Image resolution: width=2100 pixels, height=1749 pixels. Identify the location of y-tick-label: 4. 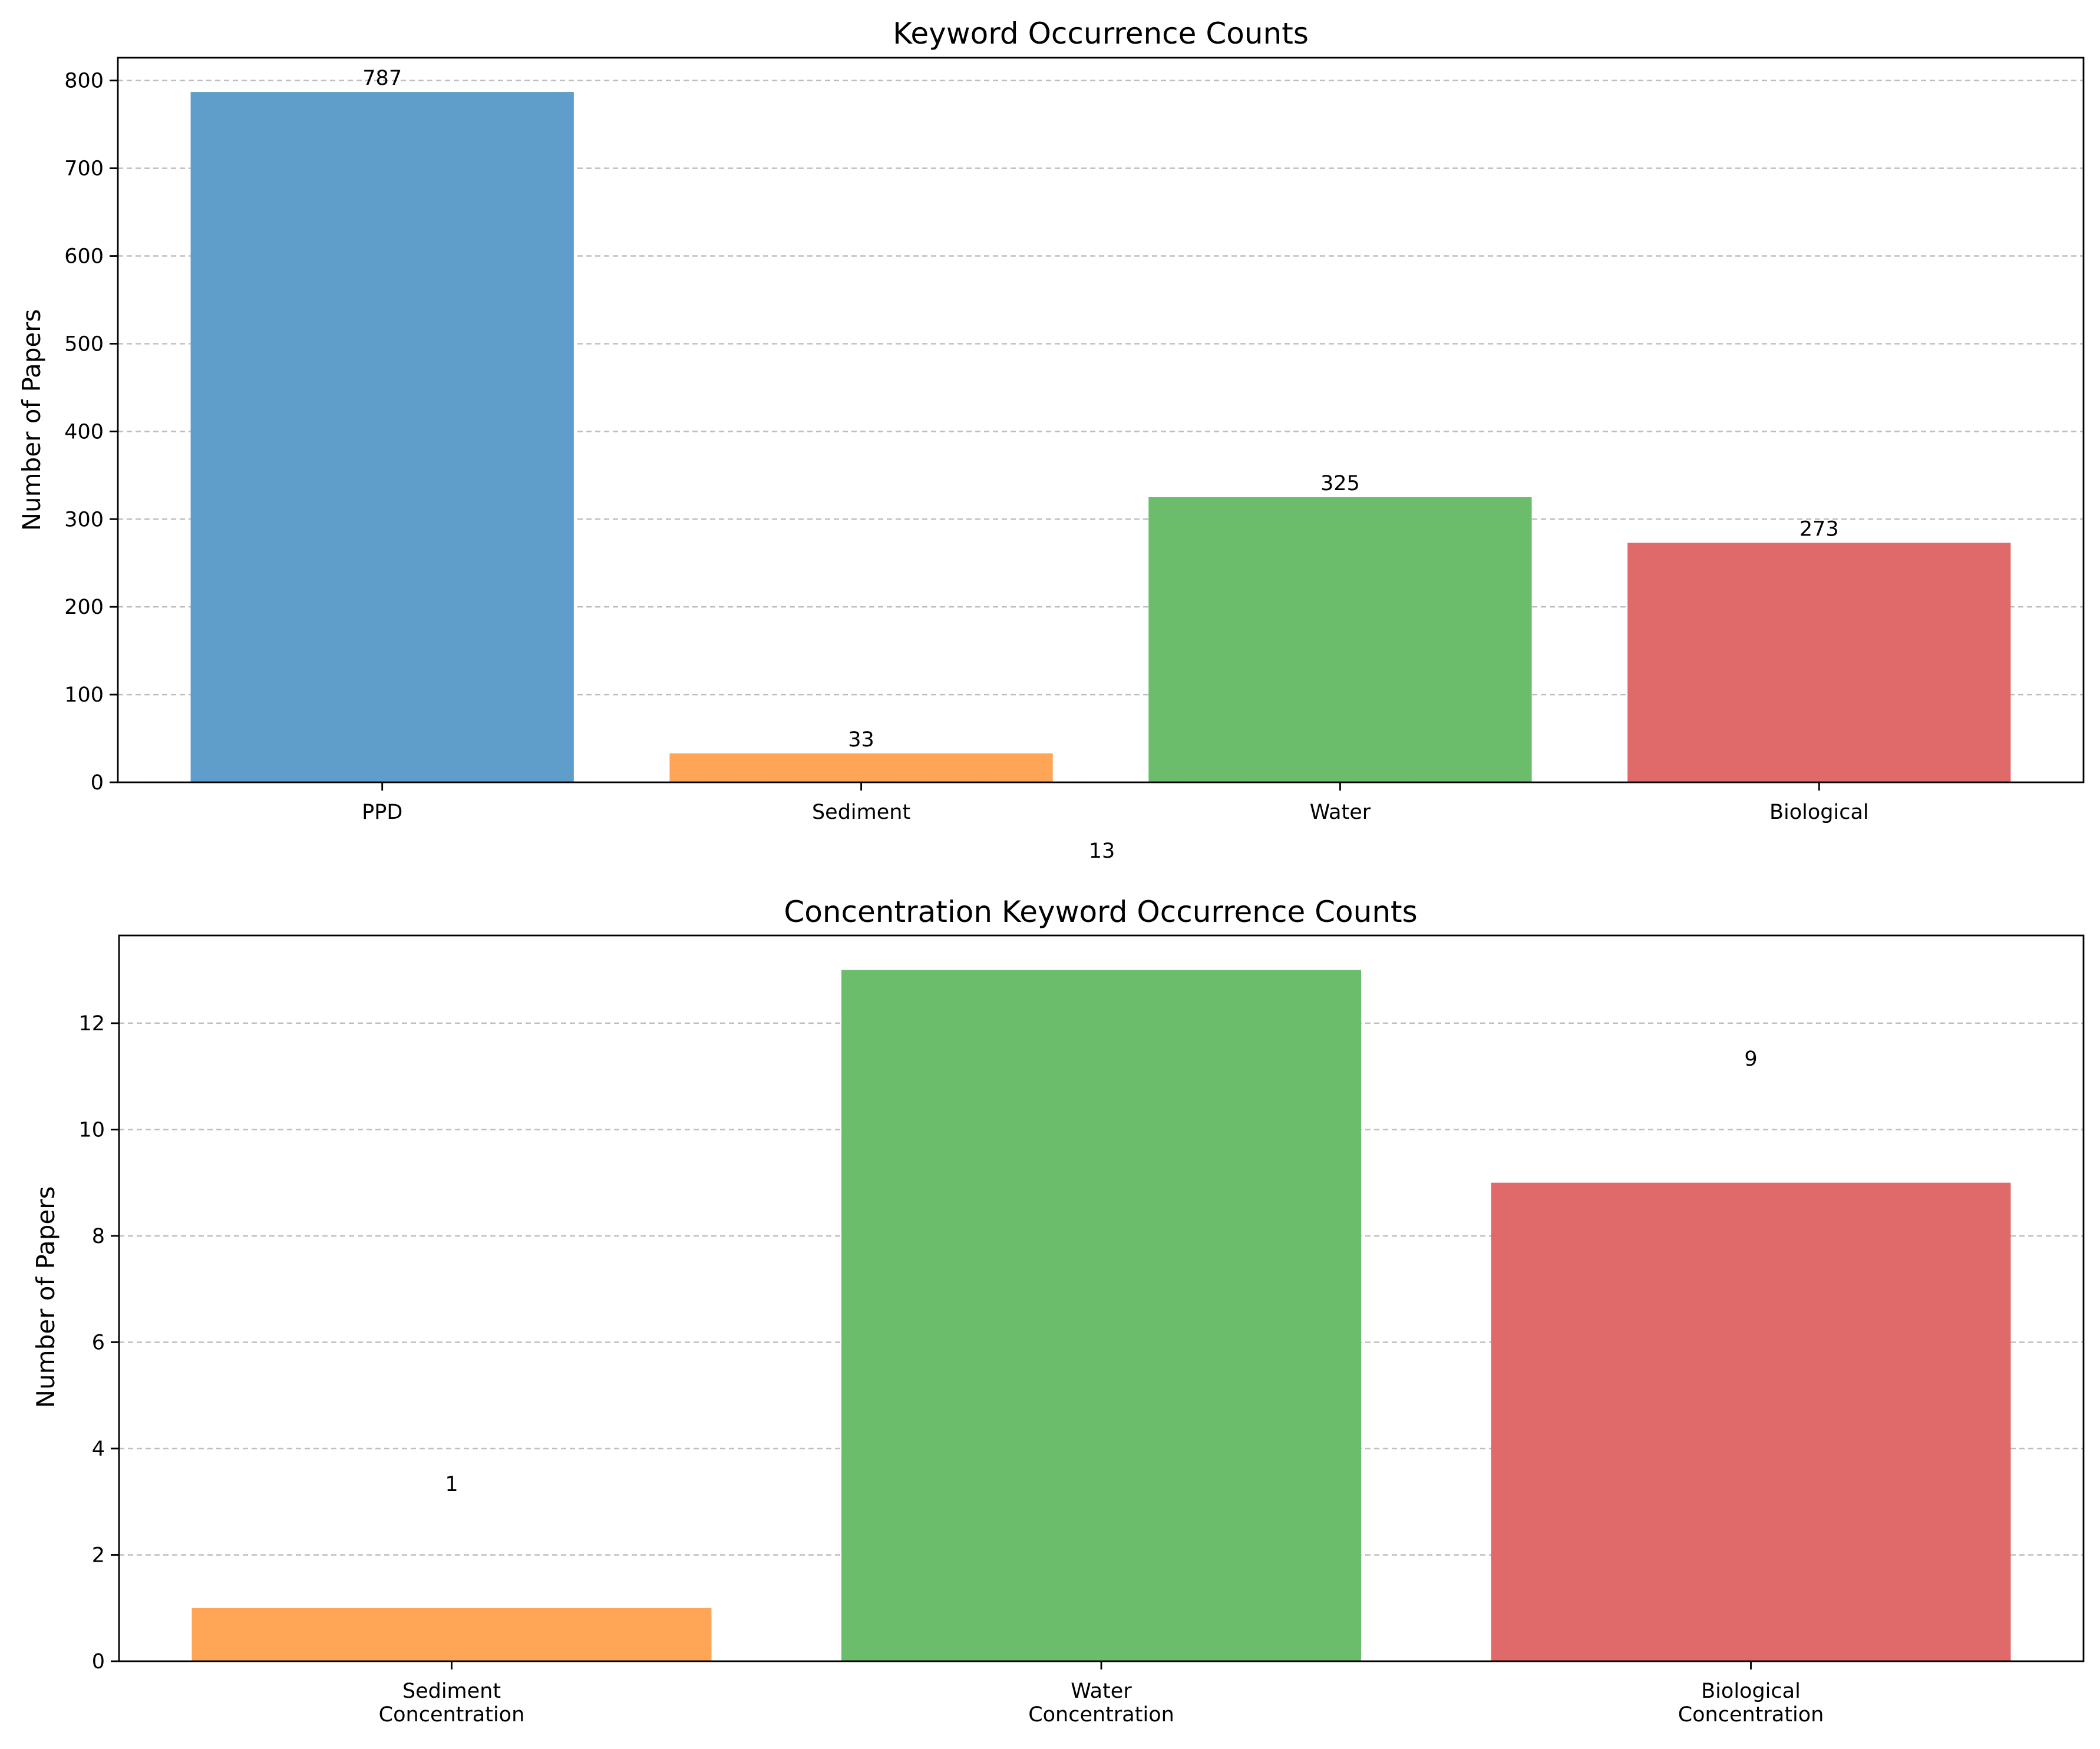
(98, 1449).